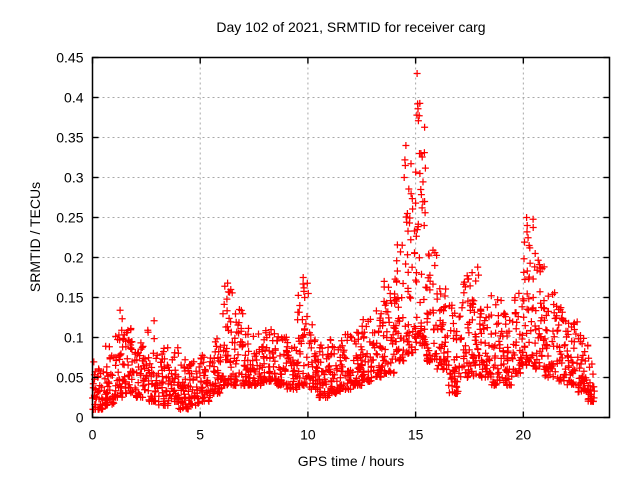 The image size is (640, 480). What do you see at coordinates (69, 378) in the screenshot?
I see `y-tick-label: 0.05` at bounding box center [69, 378].